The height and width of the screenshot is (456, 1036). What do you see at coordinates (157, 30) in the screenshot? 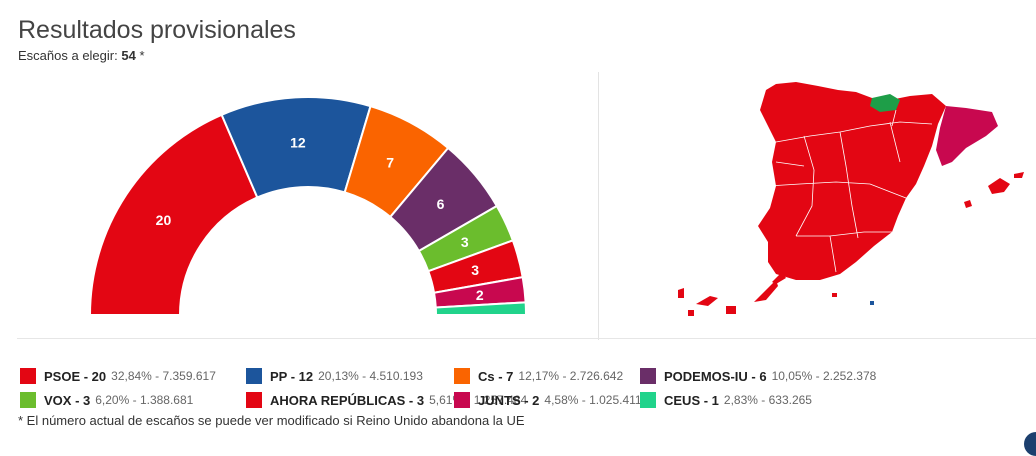
I see `page-title: Resultados provisionales` at bounding box center [157, 30].